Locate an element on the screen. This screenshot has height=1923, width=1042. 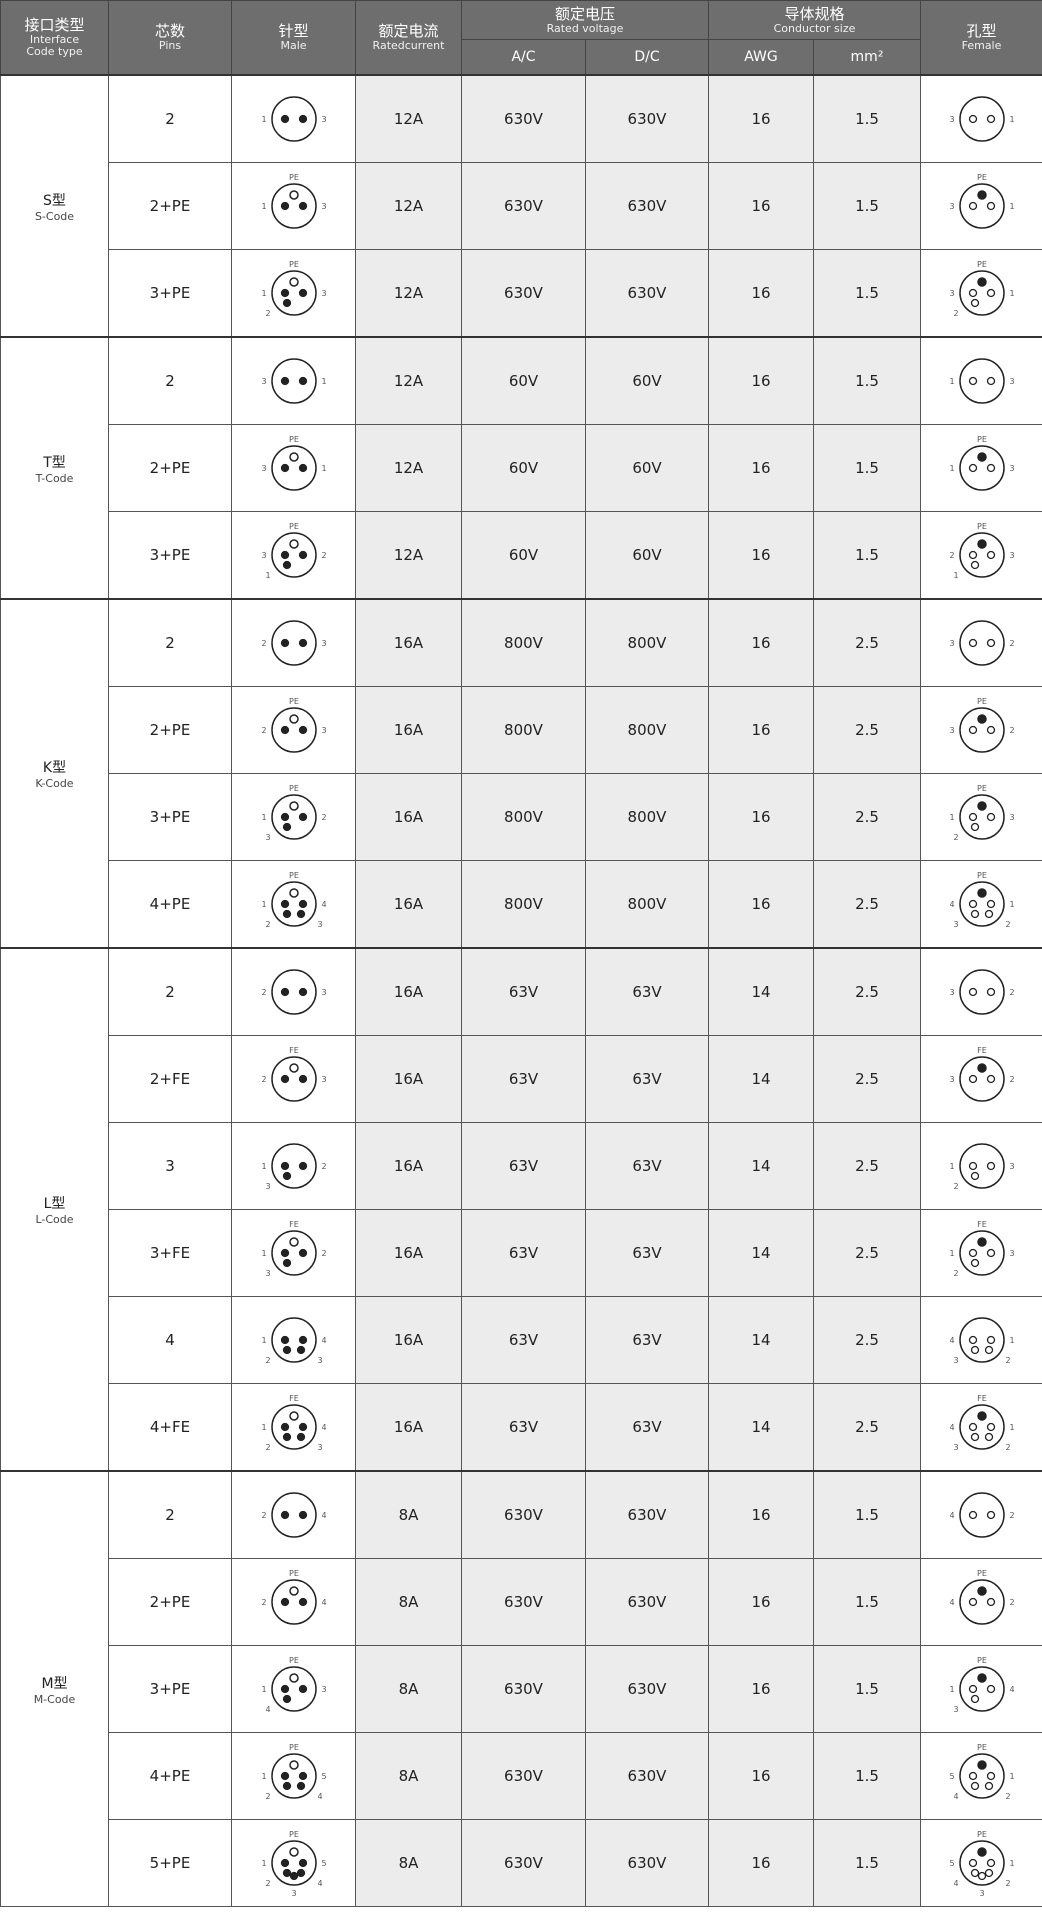
pin-label: 5 is located at coordinates (323, 1863).